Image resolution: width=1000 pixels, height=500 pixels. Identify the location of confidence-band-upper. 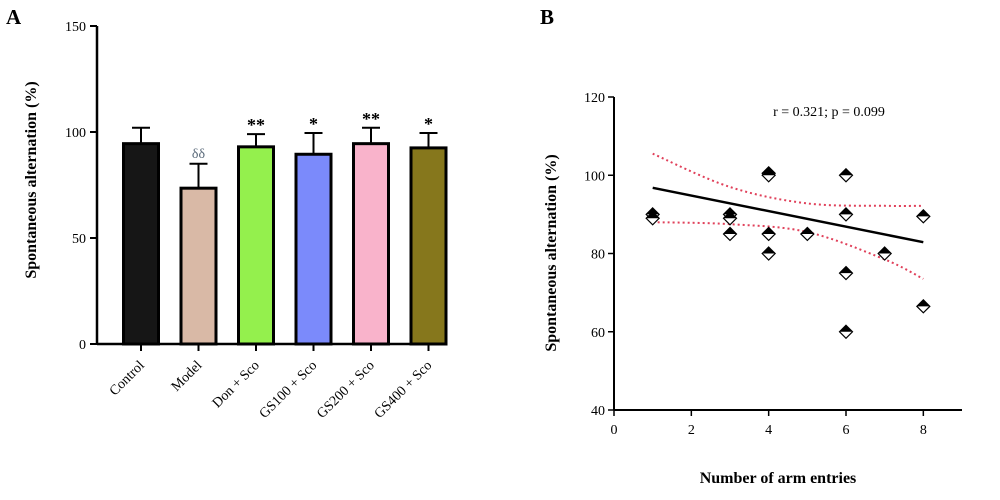
(788, 179).